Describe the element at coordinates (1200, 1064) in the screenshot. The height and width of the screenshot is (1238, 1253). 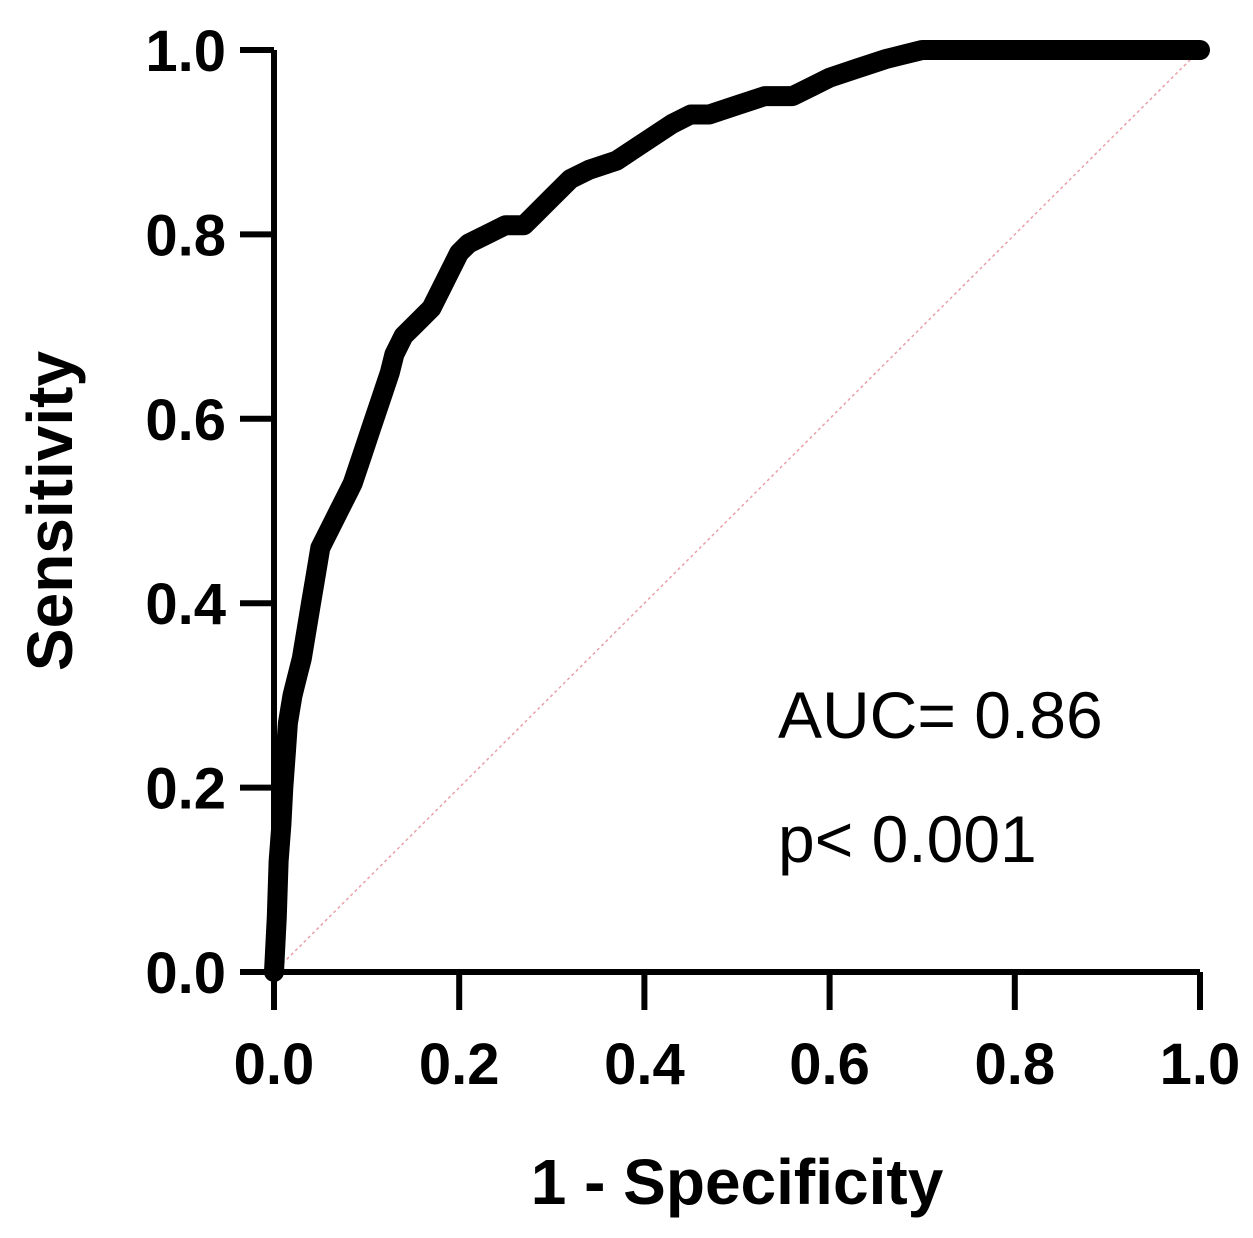
I see `x-tick-label: 1.0` at that location.